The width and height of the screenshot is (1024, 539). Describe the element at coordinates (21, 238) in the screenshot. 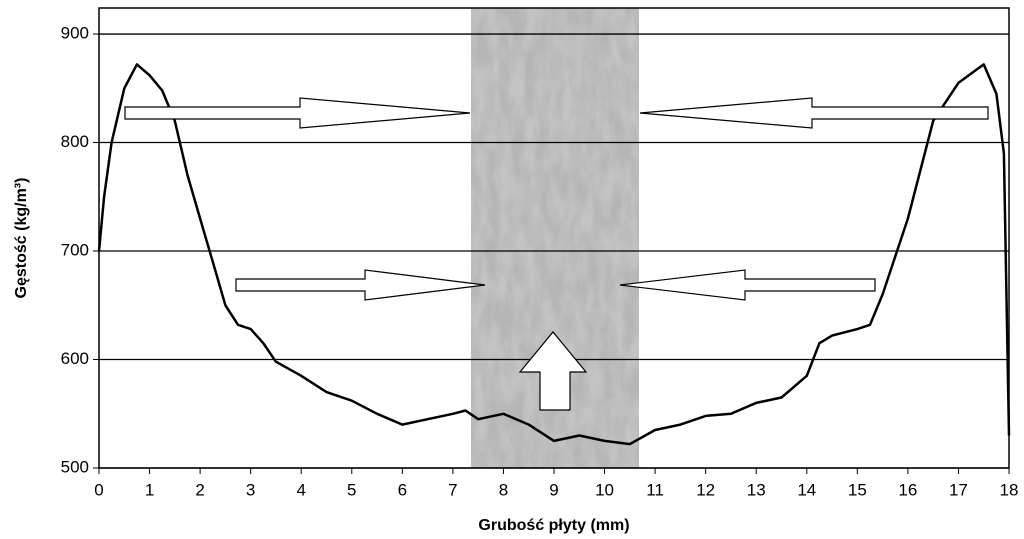

I see `y-axis-title: Gęstość (kg/m³)` at that location.